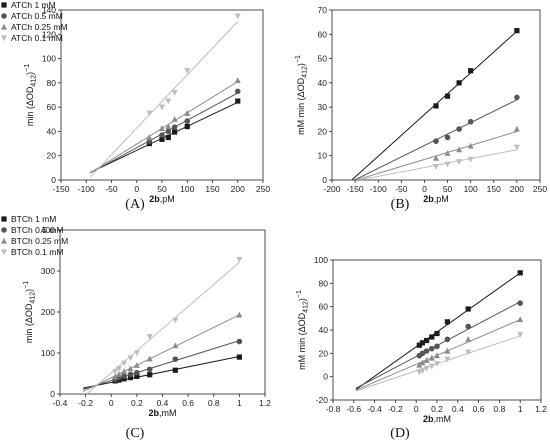  I want to click on x-tick-label: -100, so click(86, 189).